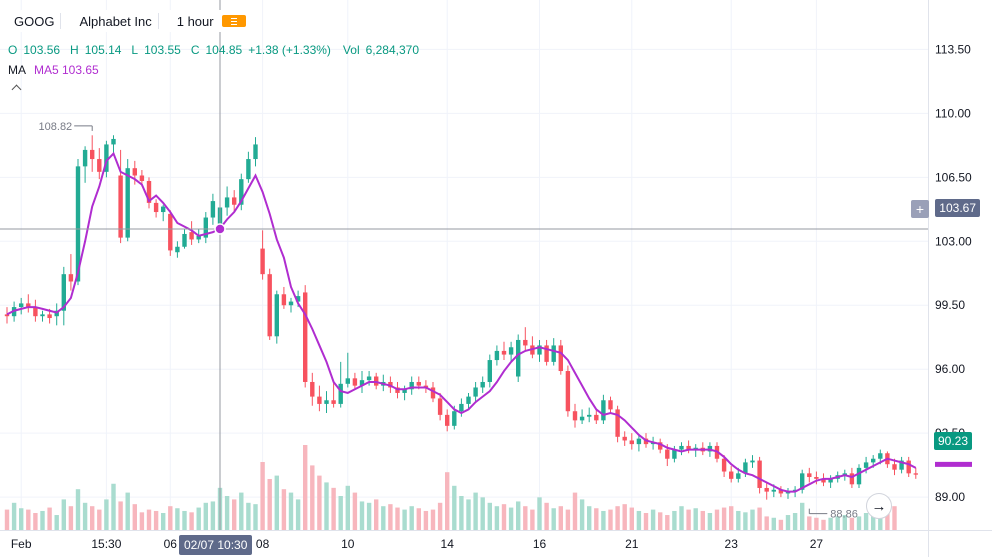 Image resolution: width=992 pixels, height=557 pixels. Describe the element at coordinates (224, 50) in the screenshot. I see `close-value: 104.85` at that location.